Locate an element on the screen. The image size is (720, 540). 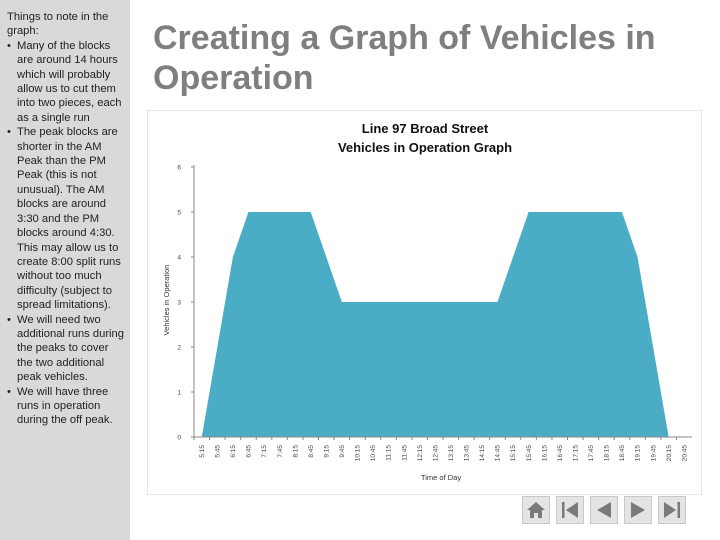
first-slide-icon is located at coordinates (570, 510).